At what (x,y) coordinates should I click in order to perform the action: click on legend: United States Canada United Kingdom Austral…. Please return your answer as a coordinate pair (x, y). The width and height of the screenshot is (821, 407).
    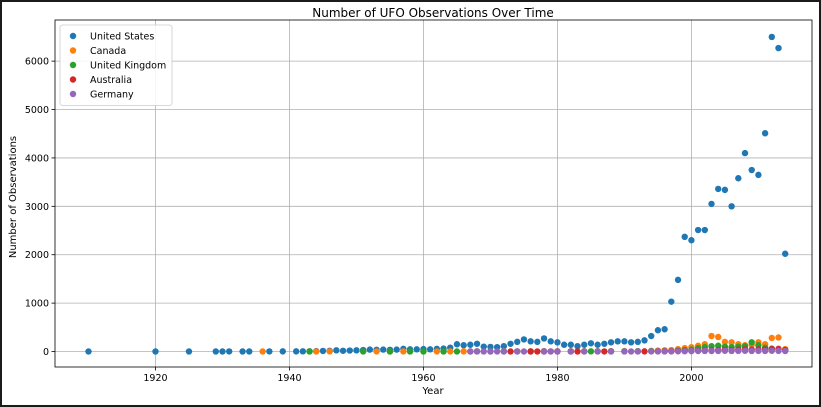
    Looking at the image, I should click on (116, 65).